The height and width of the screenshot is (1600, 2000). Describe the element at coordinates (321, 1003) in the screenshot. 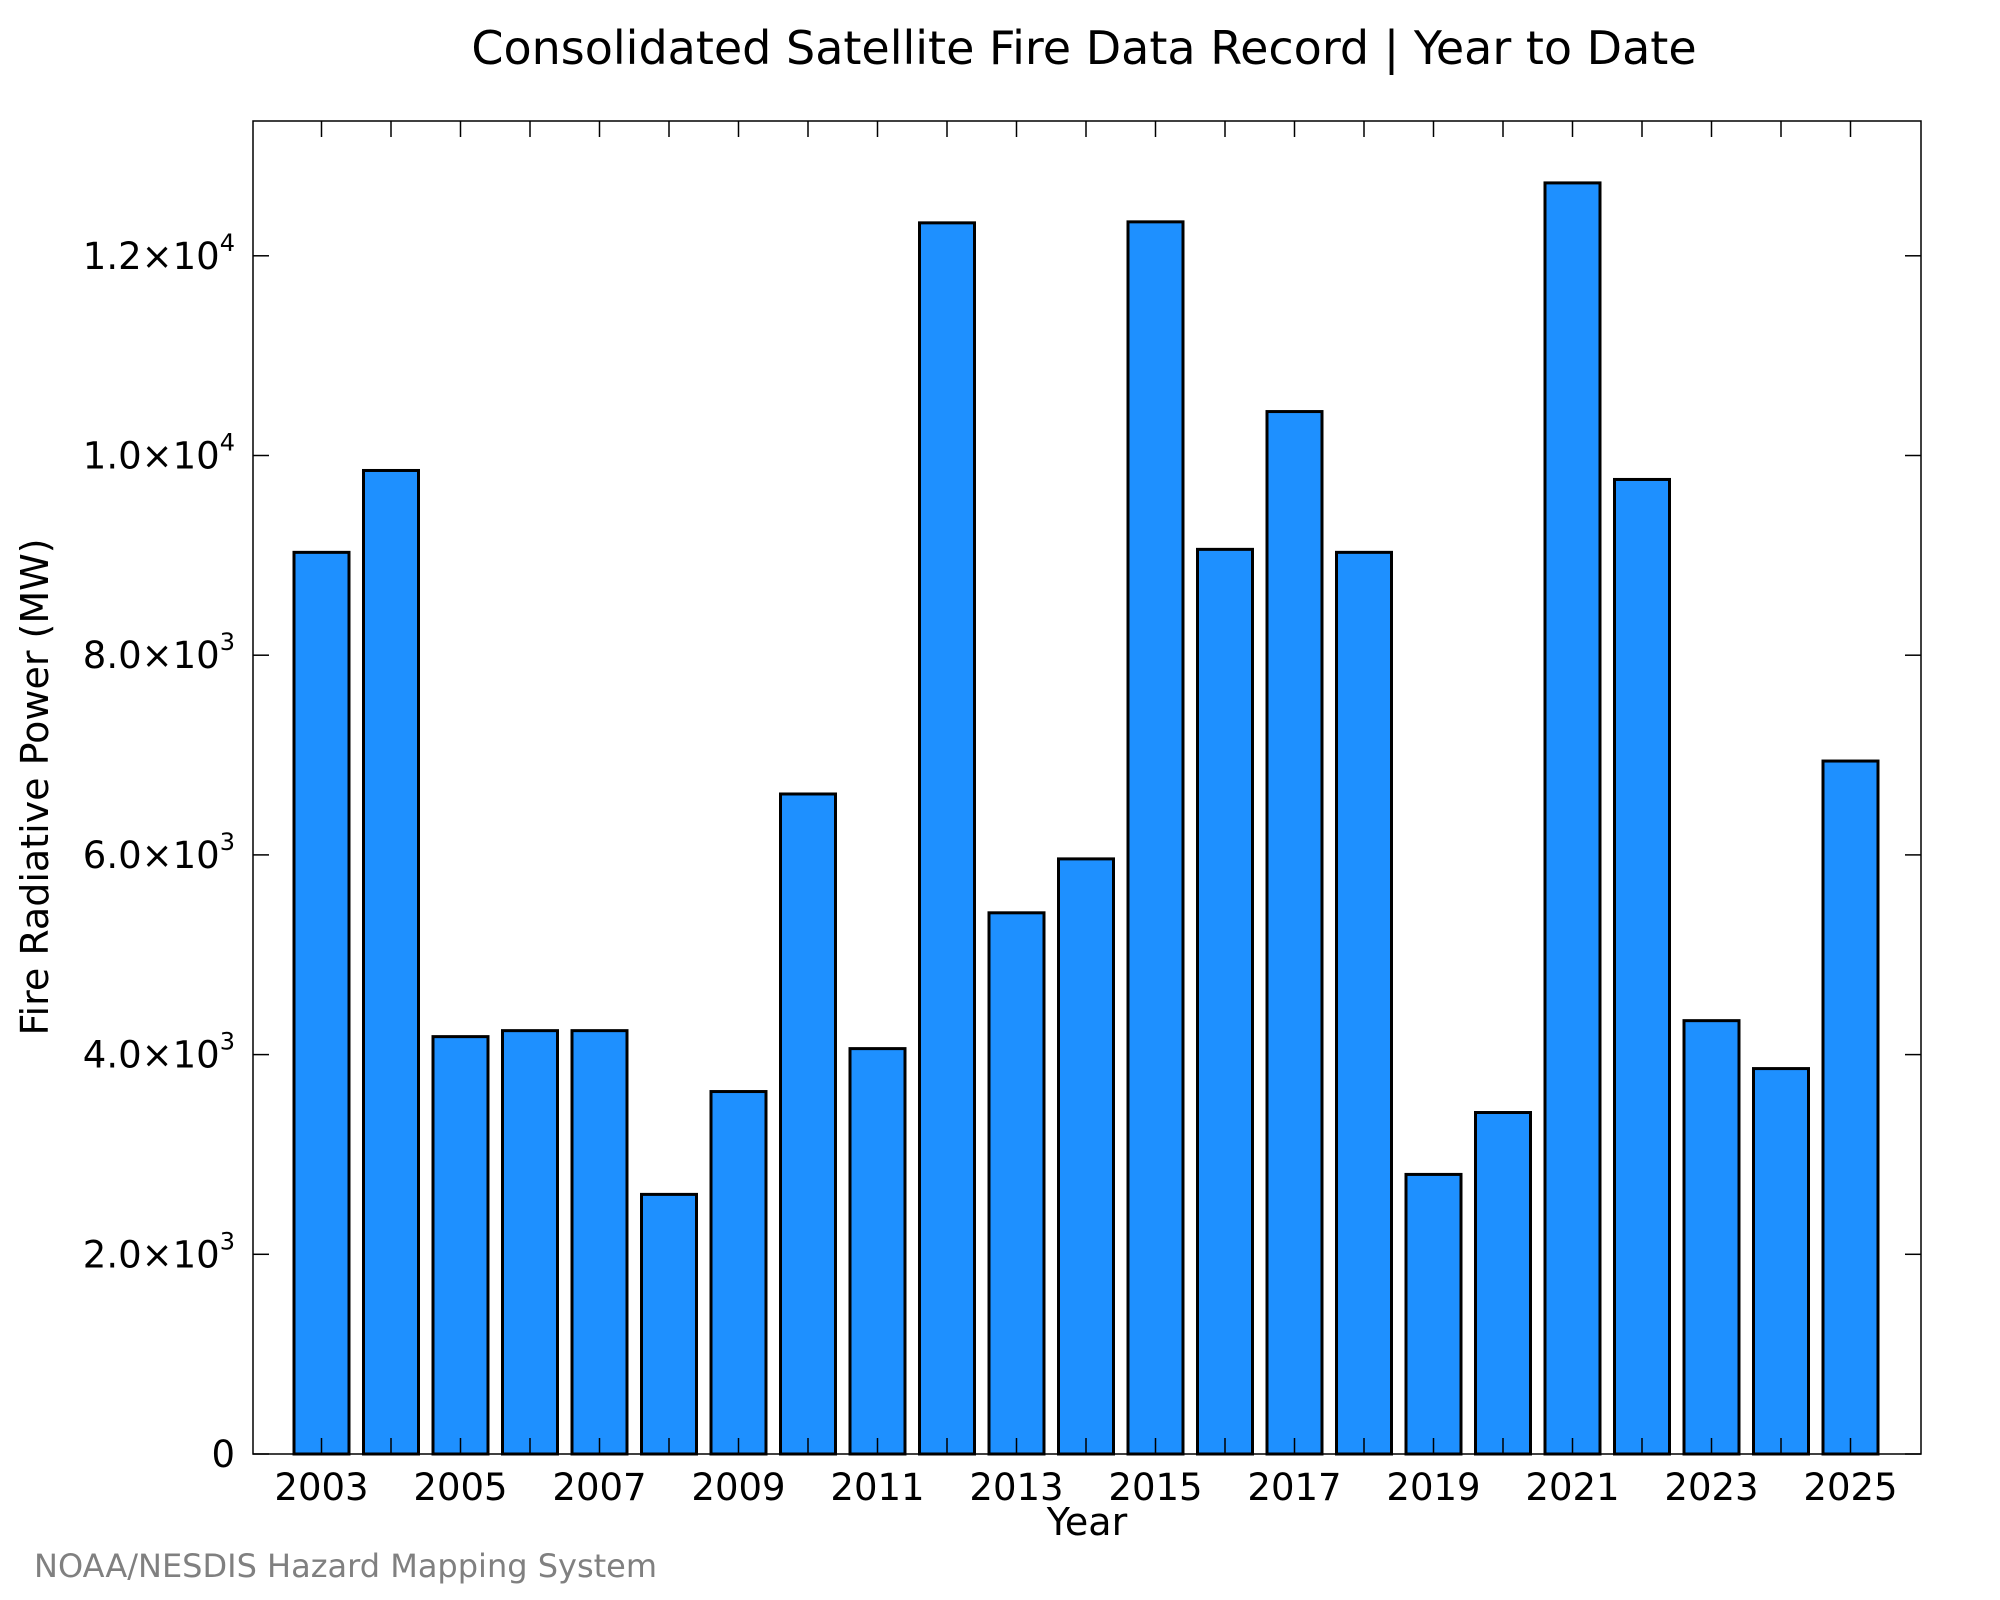

I see `bar-2003` at that location.